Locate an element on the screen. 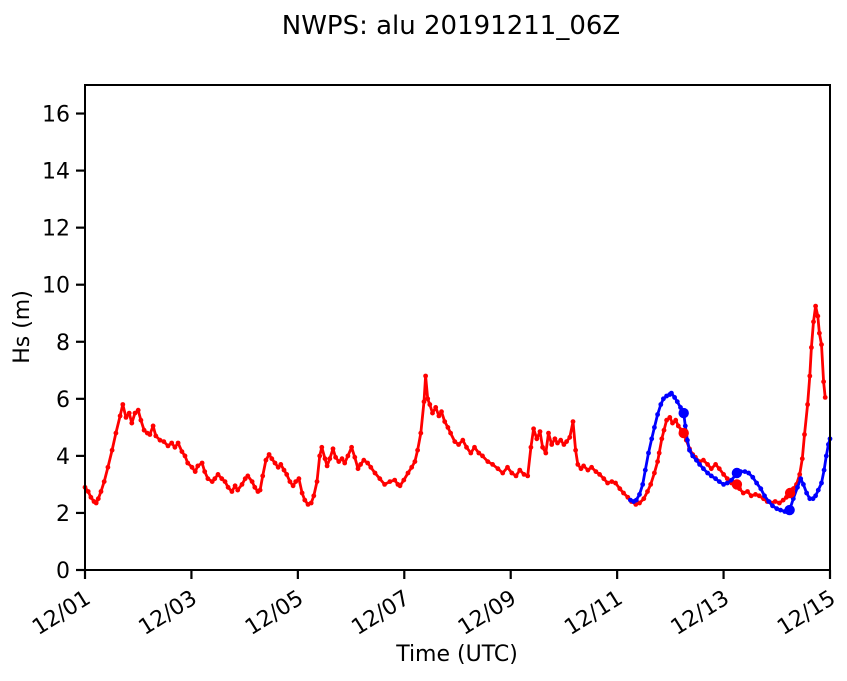  y-tick-label: 12 is located at coordinates (56, 229).